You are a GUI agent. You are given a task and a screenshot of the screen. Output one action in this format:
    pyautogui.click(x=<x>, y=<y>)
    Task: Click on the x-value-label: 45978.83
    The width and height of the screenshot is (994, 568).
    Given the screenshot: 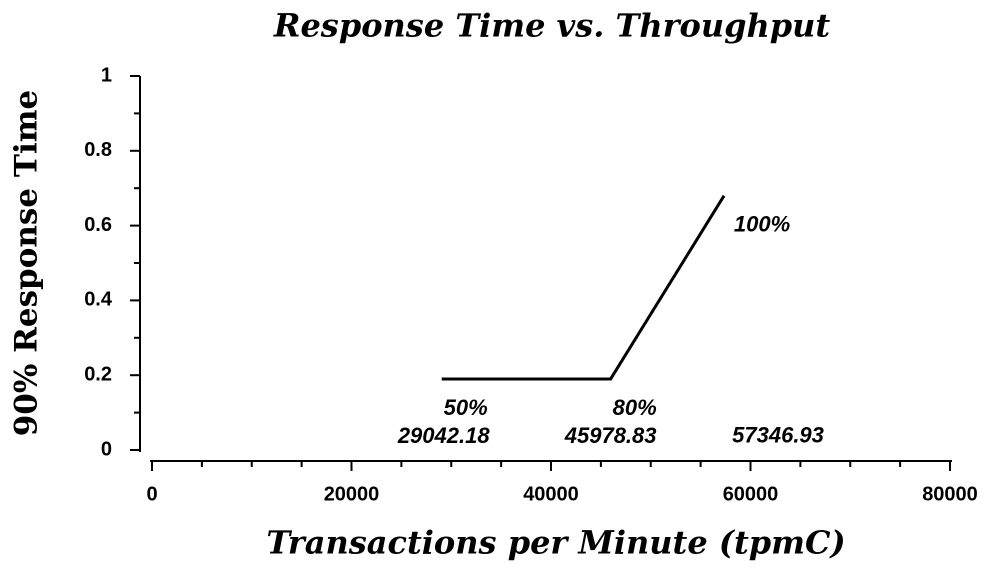 What is the action you would take?
    pyautogui.click(x=610, y=435)
    